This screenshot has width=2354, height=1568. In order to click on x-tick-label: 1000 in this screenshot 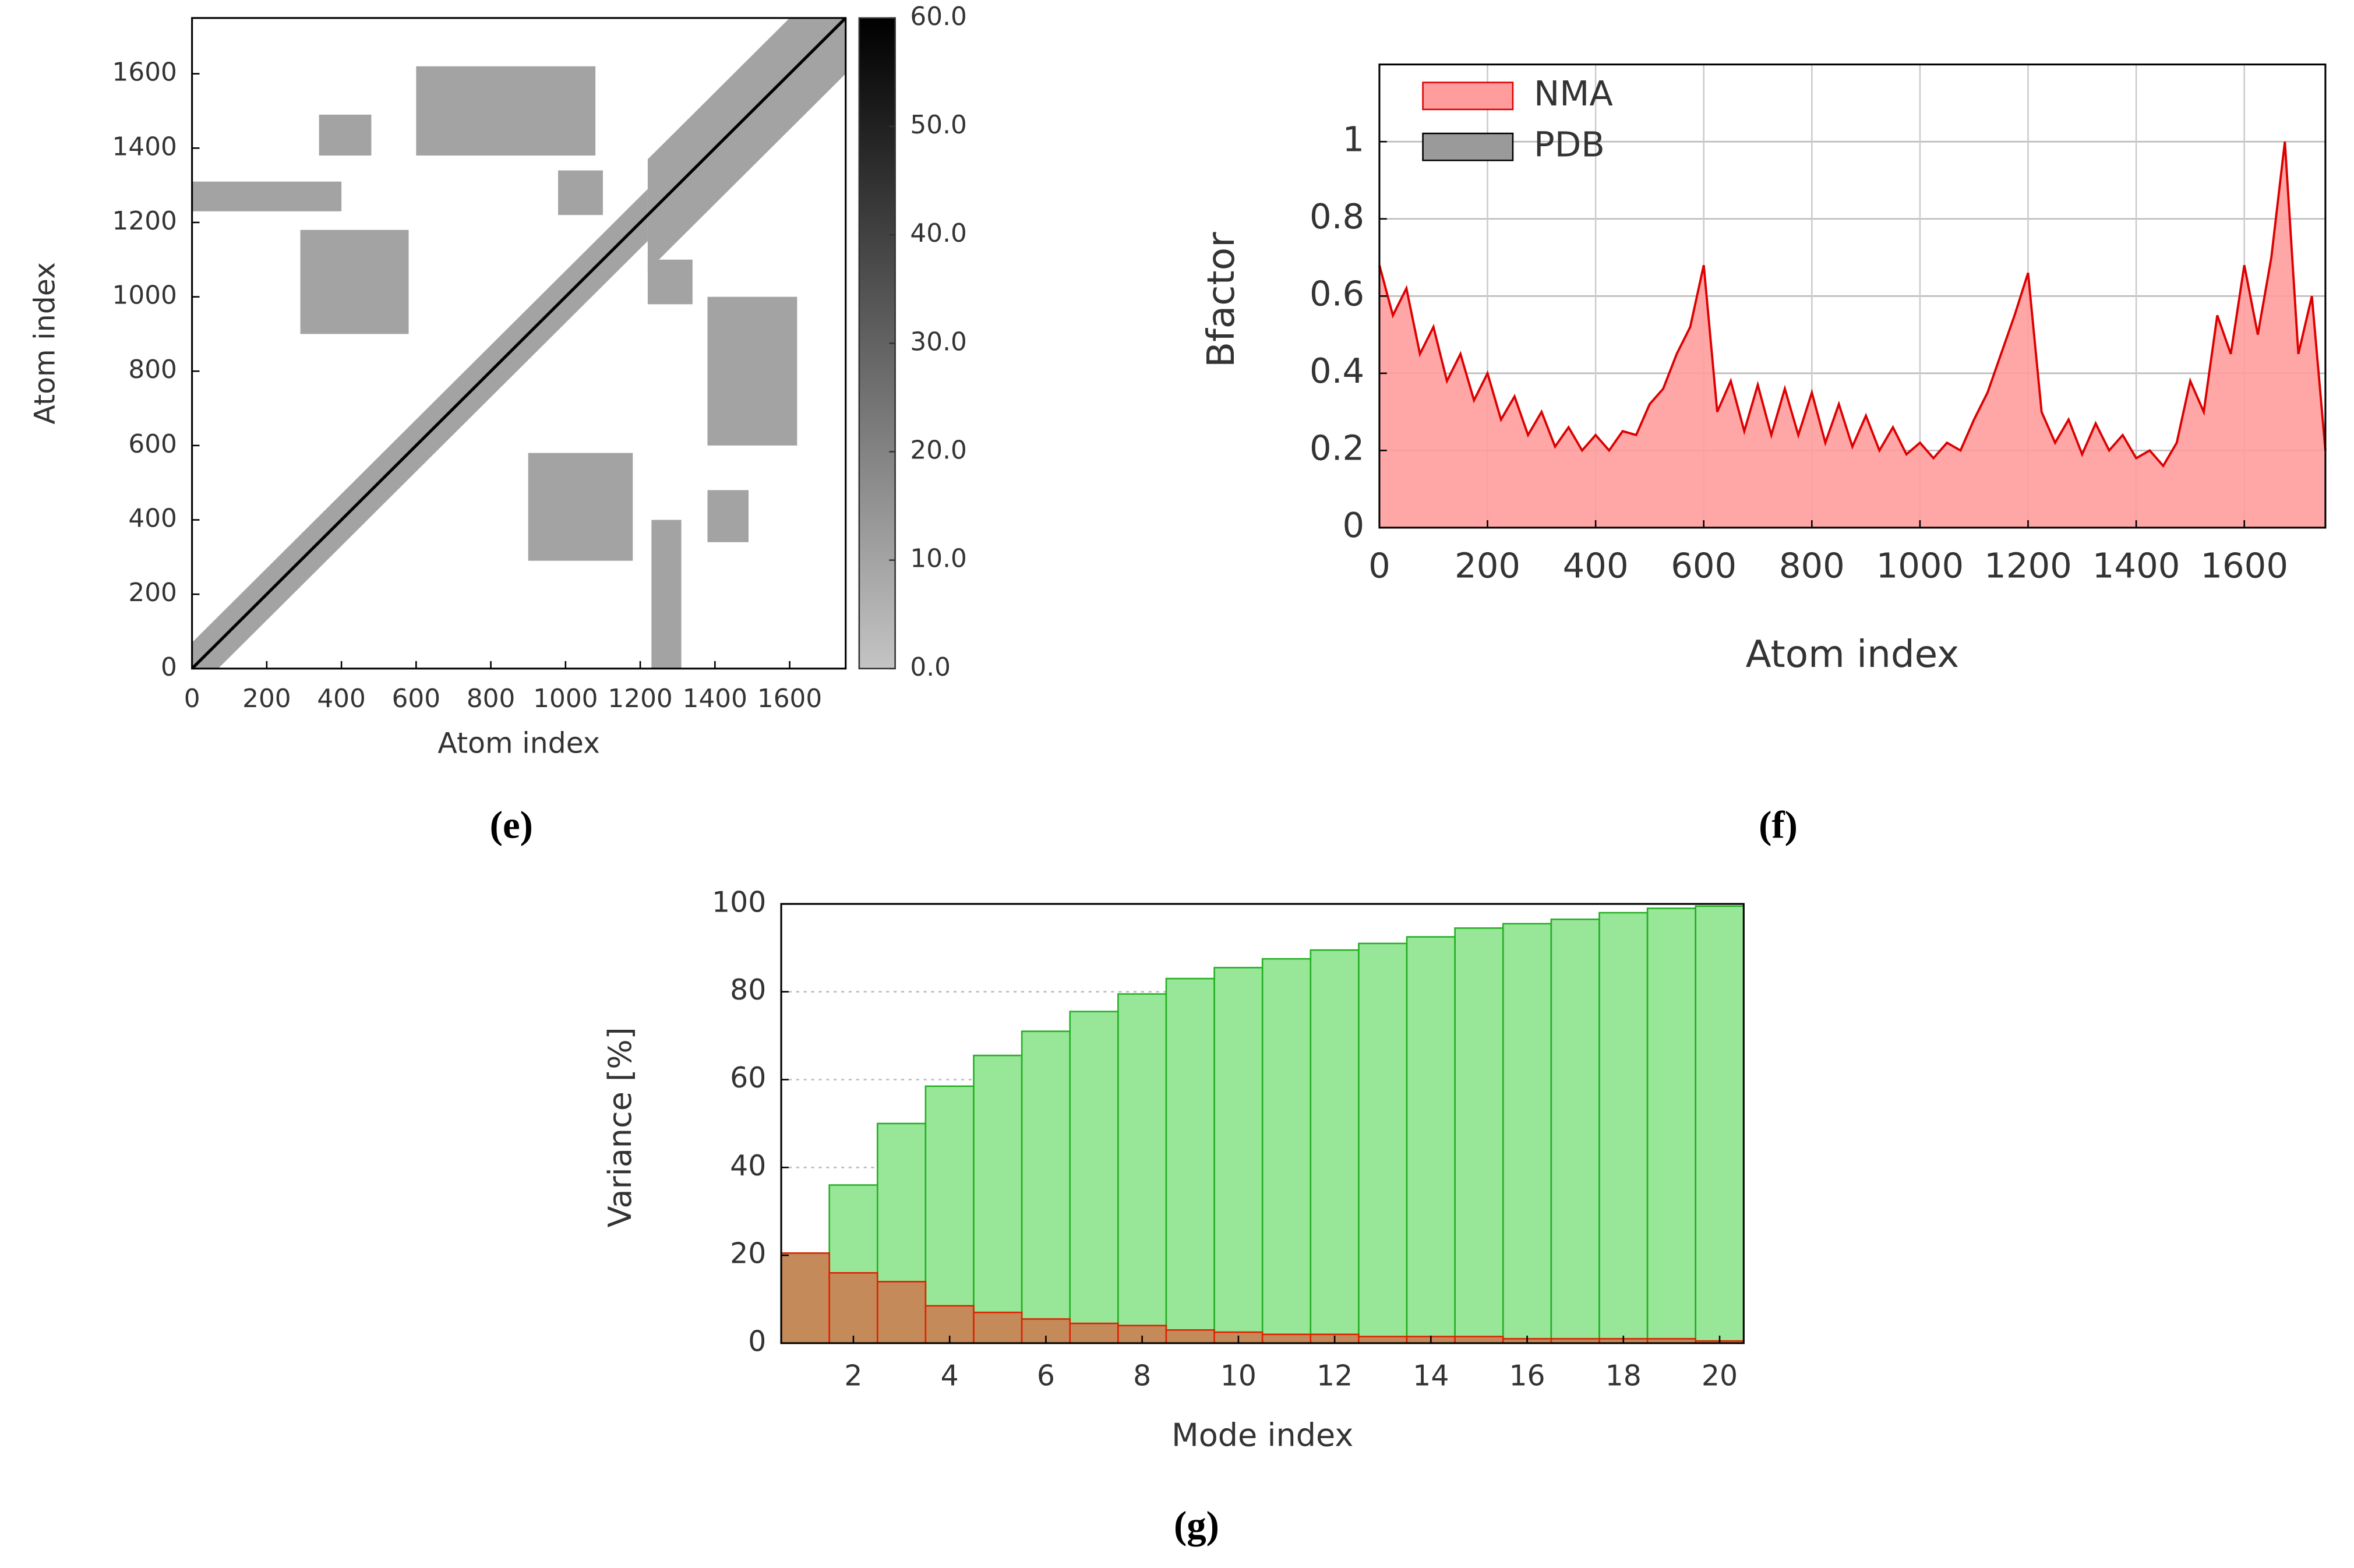, I will do `click(1920, 566)`.